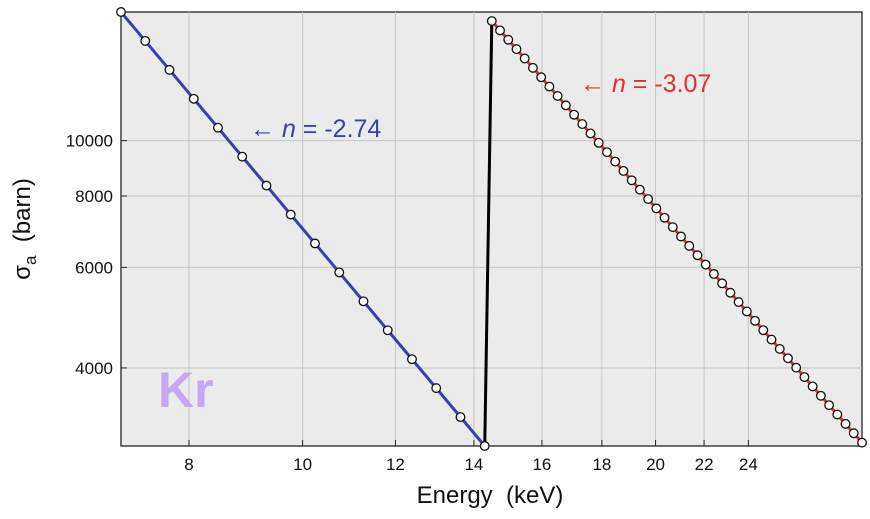  What do you see at coordinates (541, 464) in the screenshot?
I see `x-tick-label: 16` at bounding box center [541, 464].